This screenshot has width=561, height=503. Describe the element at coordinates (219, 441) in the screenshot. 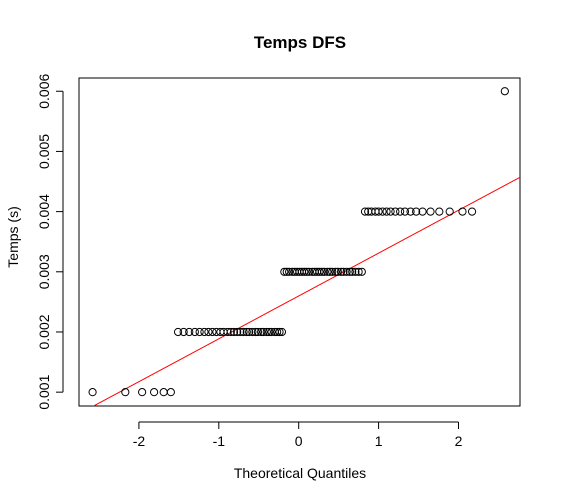

I see `x-tick-label: -1` at that location.